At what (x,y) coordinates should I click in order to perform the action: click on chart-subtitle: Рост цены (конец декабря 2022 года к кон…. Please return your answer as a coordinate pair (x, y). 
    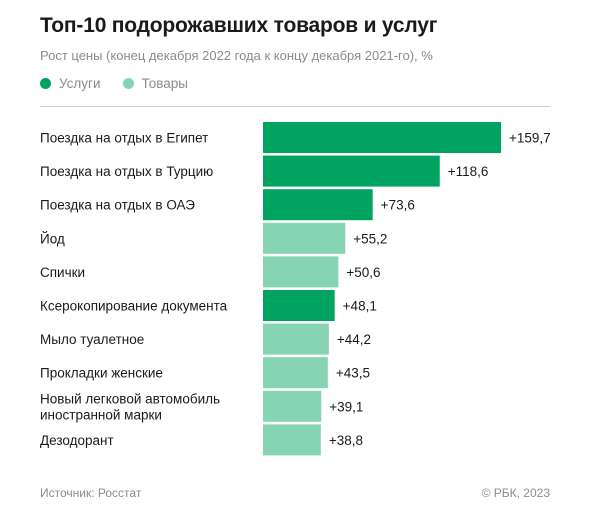
    Looking at the image, I should click on (236, 55).